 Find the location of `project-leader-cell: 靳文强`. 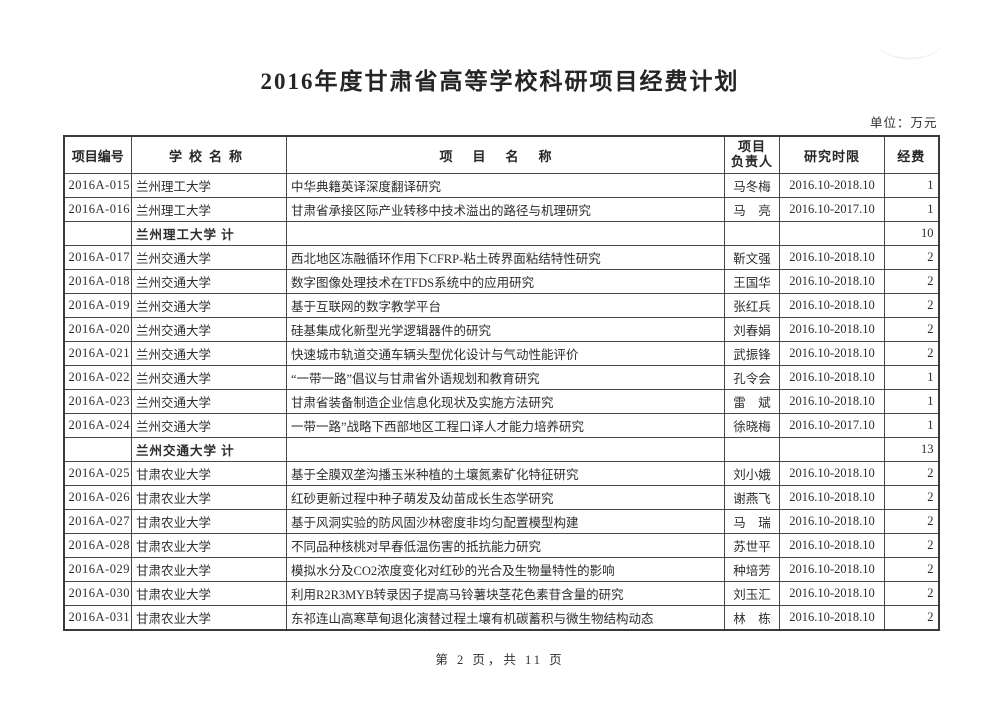

project-leader-cell: 靳文强 is located at coordinates (752, 257).